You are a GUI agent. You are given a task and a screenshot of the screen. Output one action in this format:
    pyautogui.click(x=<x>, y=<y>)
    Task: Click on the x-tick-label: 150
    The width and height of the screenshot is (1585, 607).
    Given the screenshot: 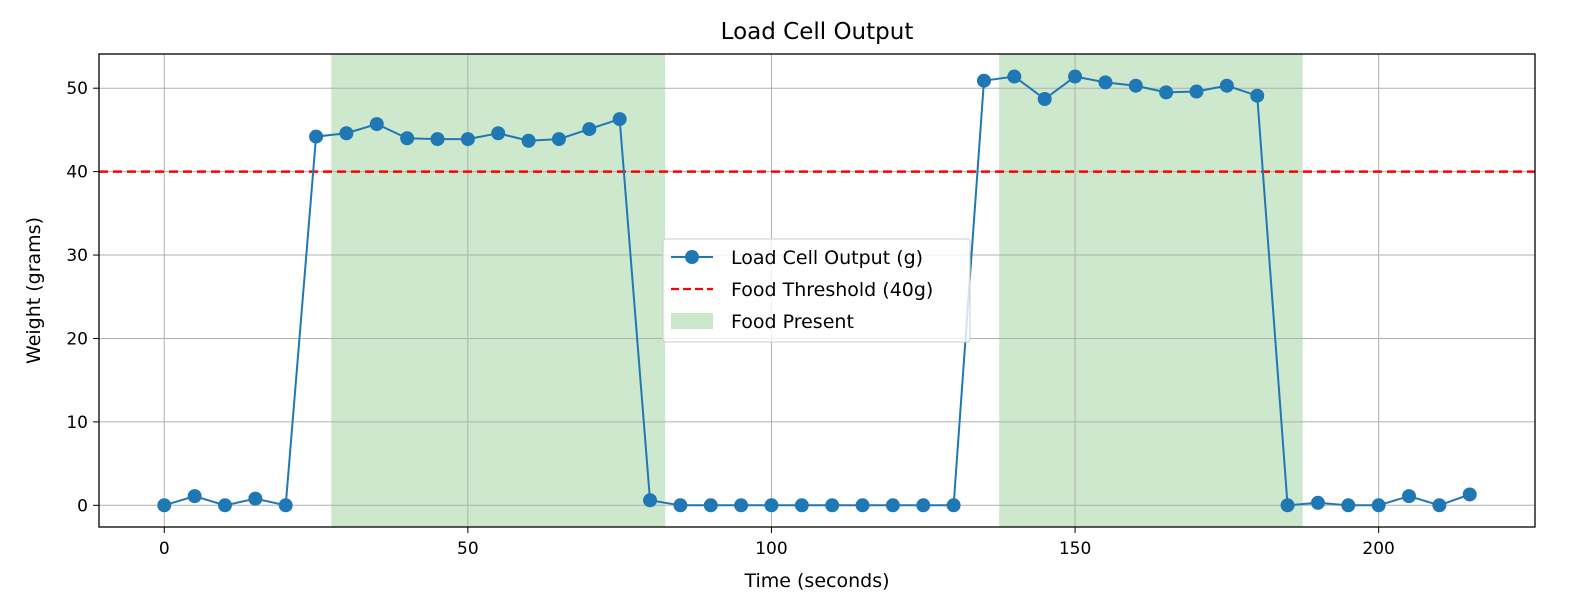 What is the action you would take?
    pyautogui.click(x=1075, y=549)
    